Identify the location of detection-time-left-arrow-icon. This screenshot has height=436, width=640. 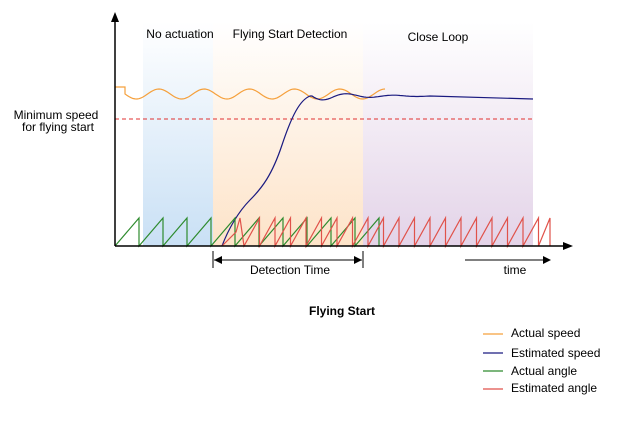
(218, 260).